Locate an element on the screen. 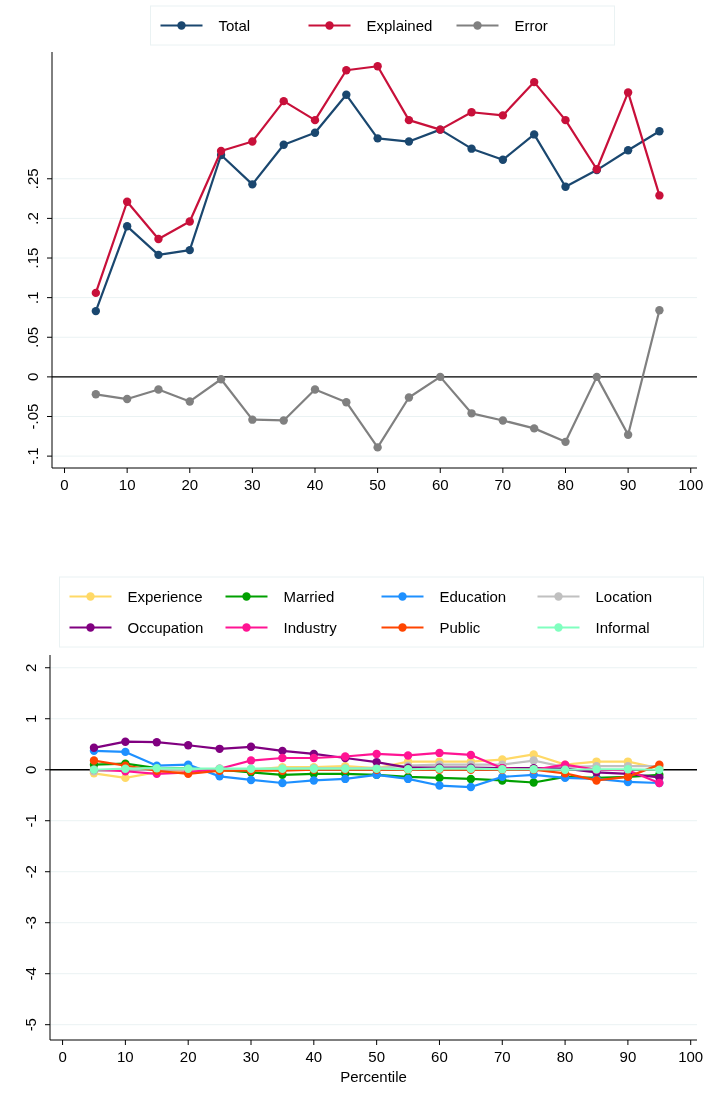 The width and height of the screenshot is (707, 1098). y-tick-label: 0 is located at coordinates (30, 769).